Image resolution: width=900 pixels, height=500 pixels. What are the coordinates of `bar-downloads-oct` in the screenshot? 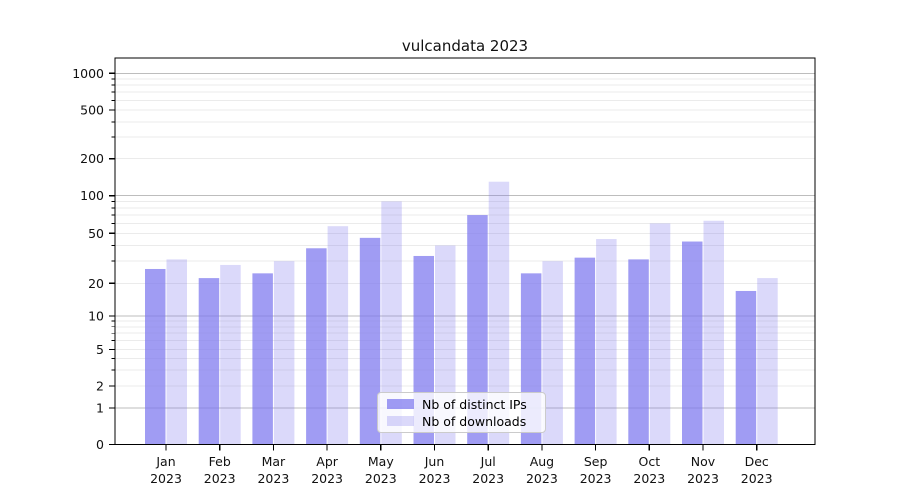 It's located at (660, 334).